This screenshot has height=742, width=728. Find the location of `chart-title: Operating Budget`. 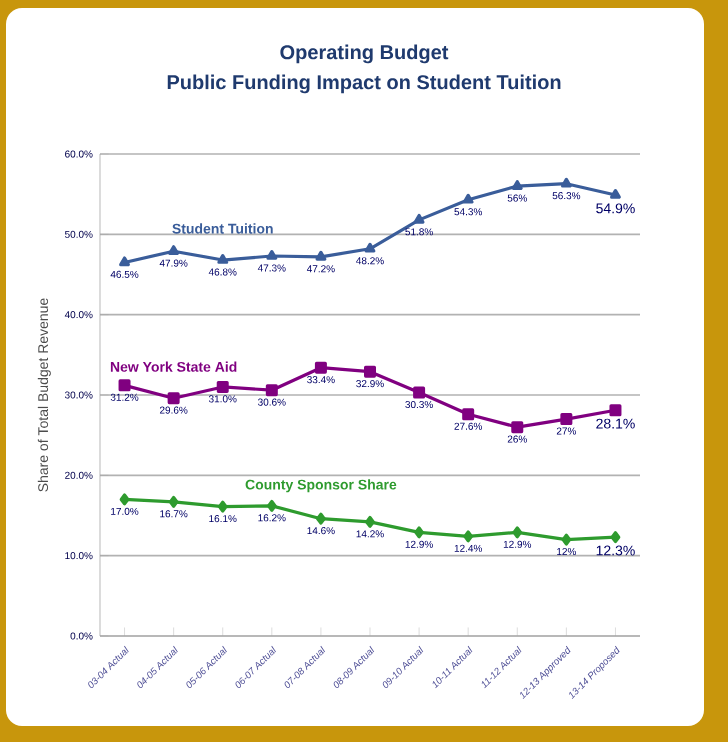

chart-title: Operating Budget is located at coordinates (364, 54).